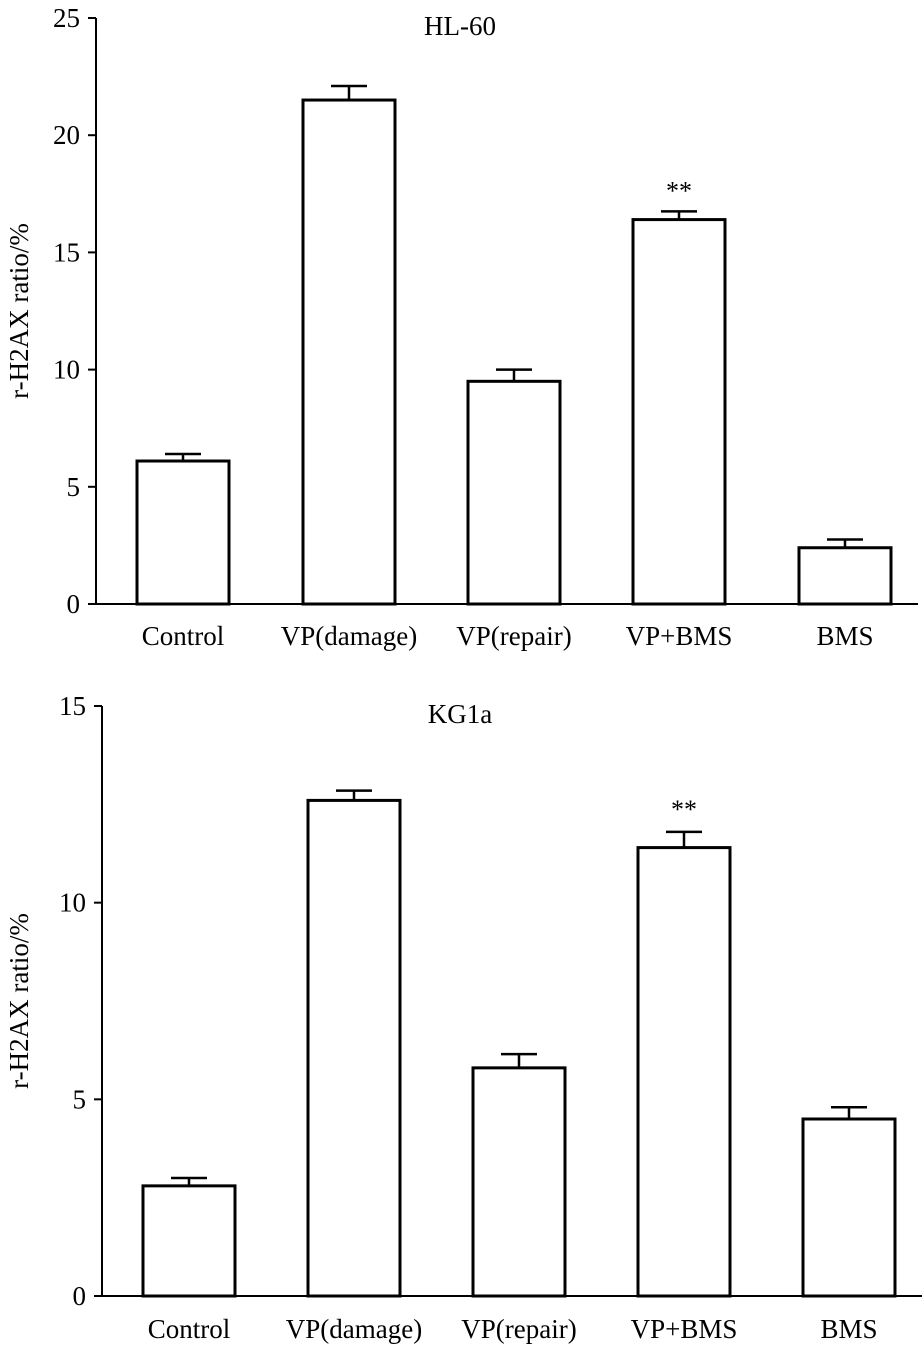 The height and width of the screenshot is (1351, 924). I want to click on y-tick-label: 25, so click(66, 18).